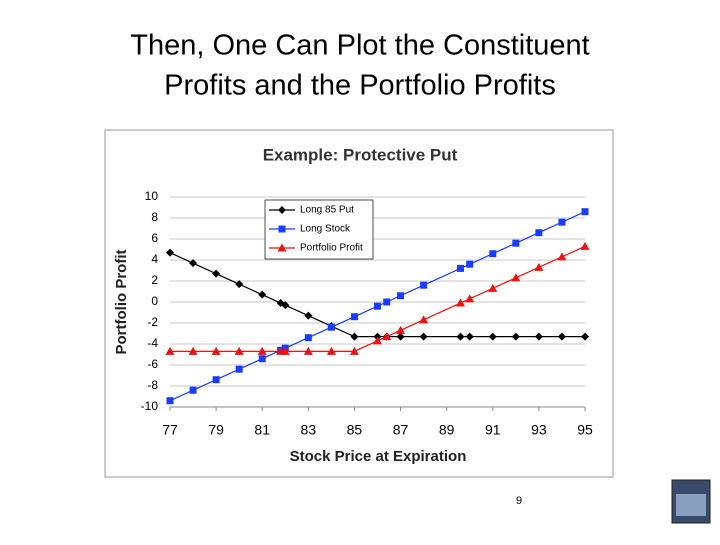 The width and height of the screenshot is (720, 545). What do you see at coordinates (154, 259) in the screenshot?
I see `y-tick-label: 4` at bounding box center [154, 259].